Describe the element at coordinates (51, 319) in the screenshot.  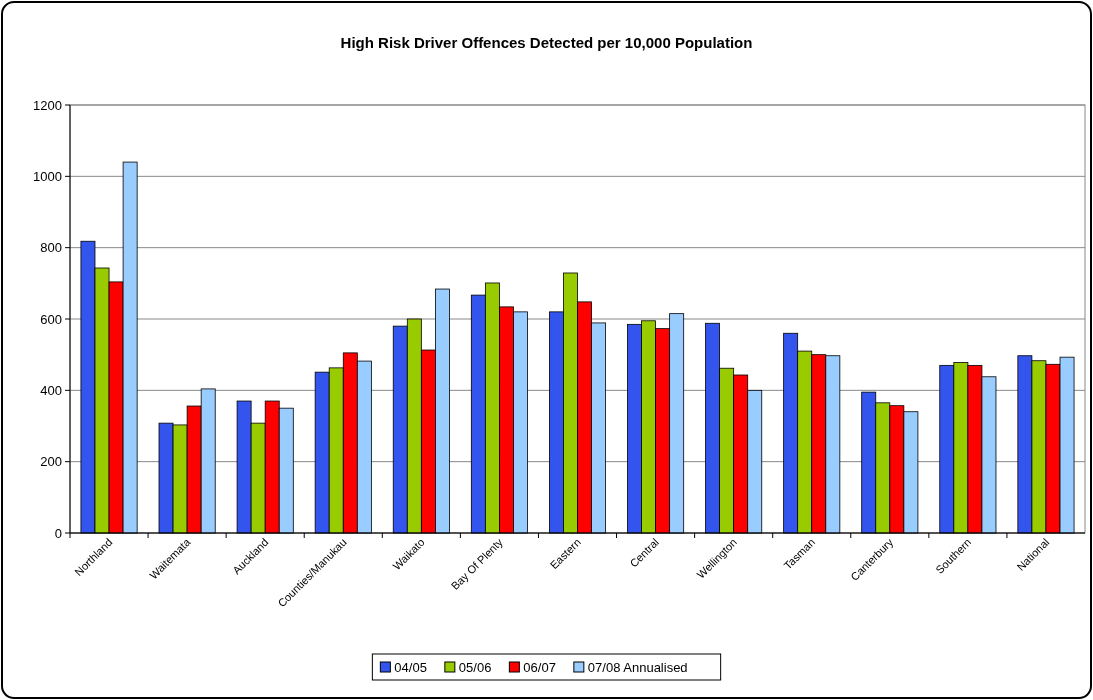
I see `y-tick-label: 600` at that location.